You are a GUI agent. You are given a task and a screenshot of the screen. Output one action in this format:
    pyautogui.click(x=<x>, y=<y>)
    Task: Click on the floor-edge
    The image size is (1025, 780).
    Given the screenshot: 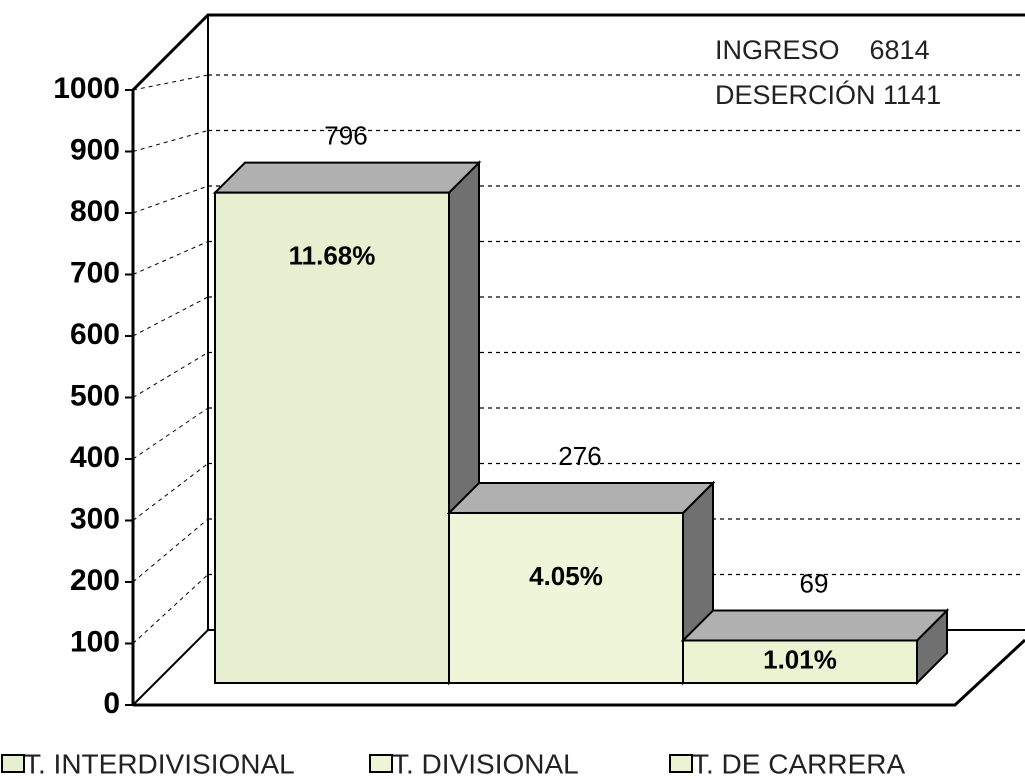 What is the action you would take?
    pyautogui.click(x=579, y=672)
    